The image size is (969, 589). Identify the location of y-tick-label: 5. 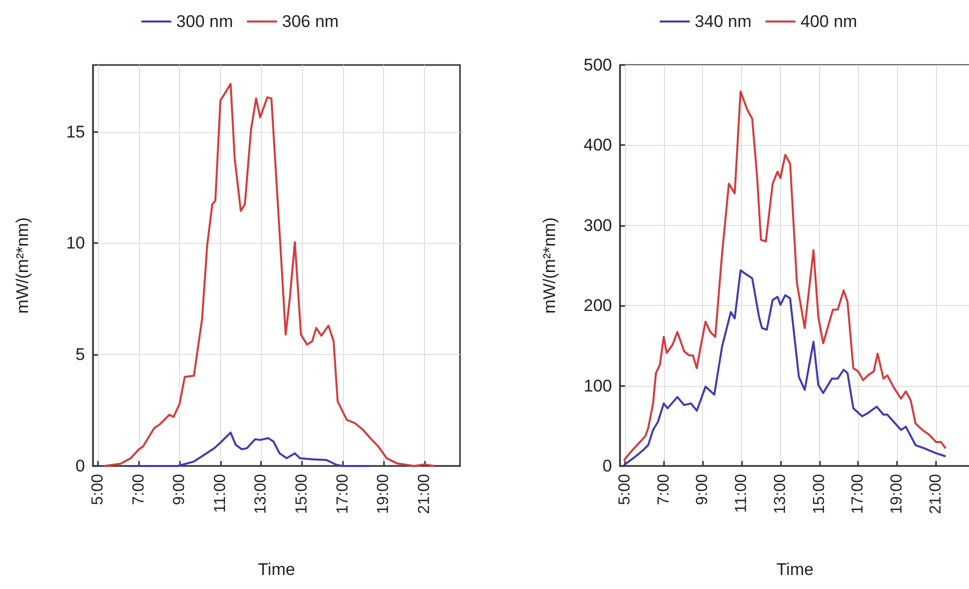
(80, 354).